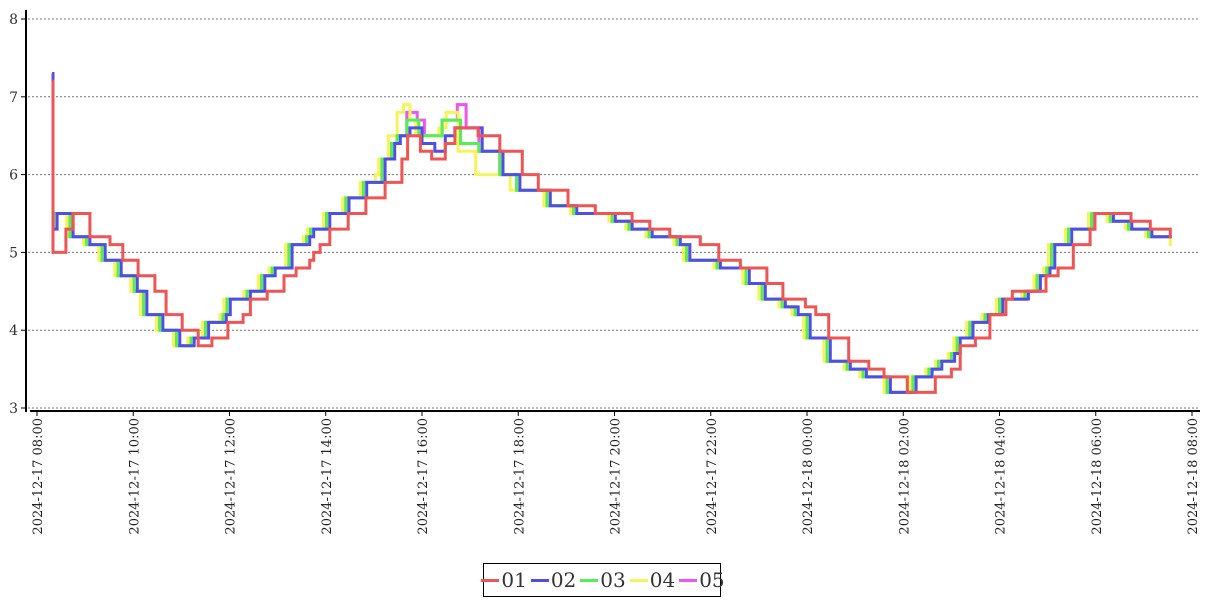 This screenshot has width=1207, height=600. Describe the element at coordinates (904, 476) in the screenshot. I see `x-tick-label: 2024-12-18 02:00` at that location.